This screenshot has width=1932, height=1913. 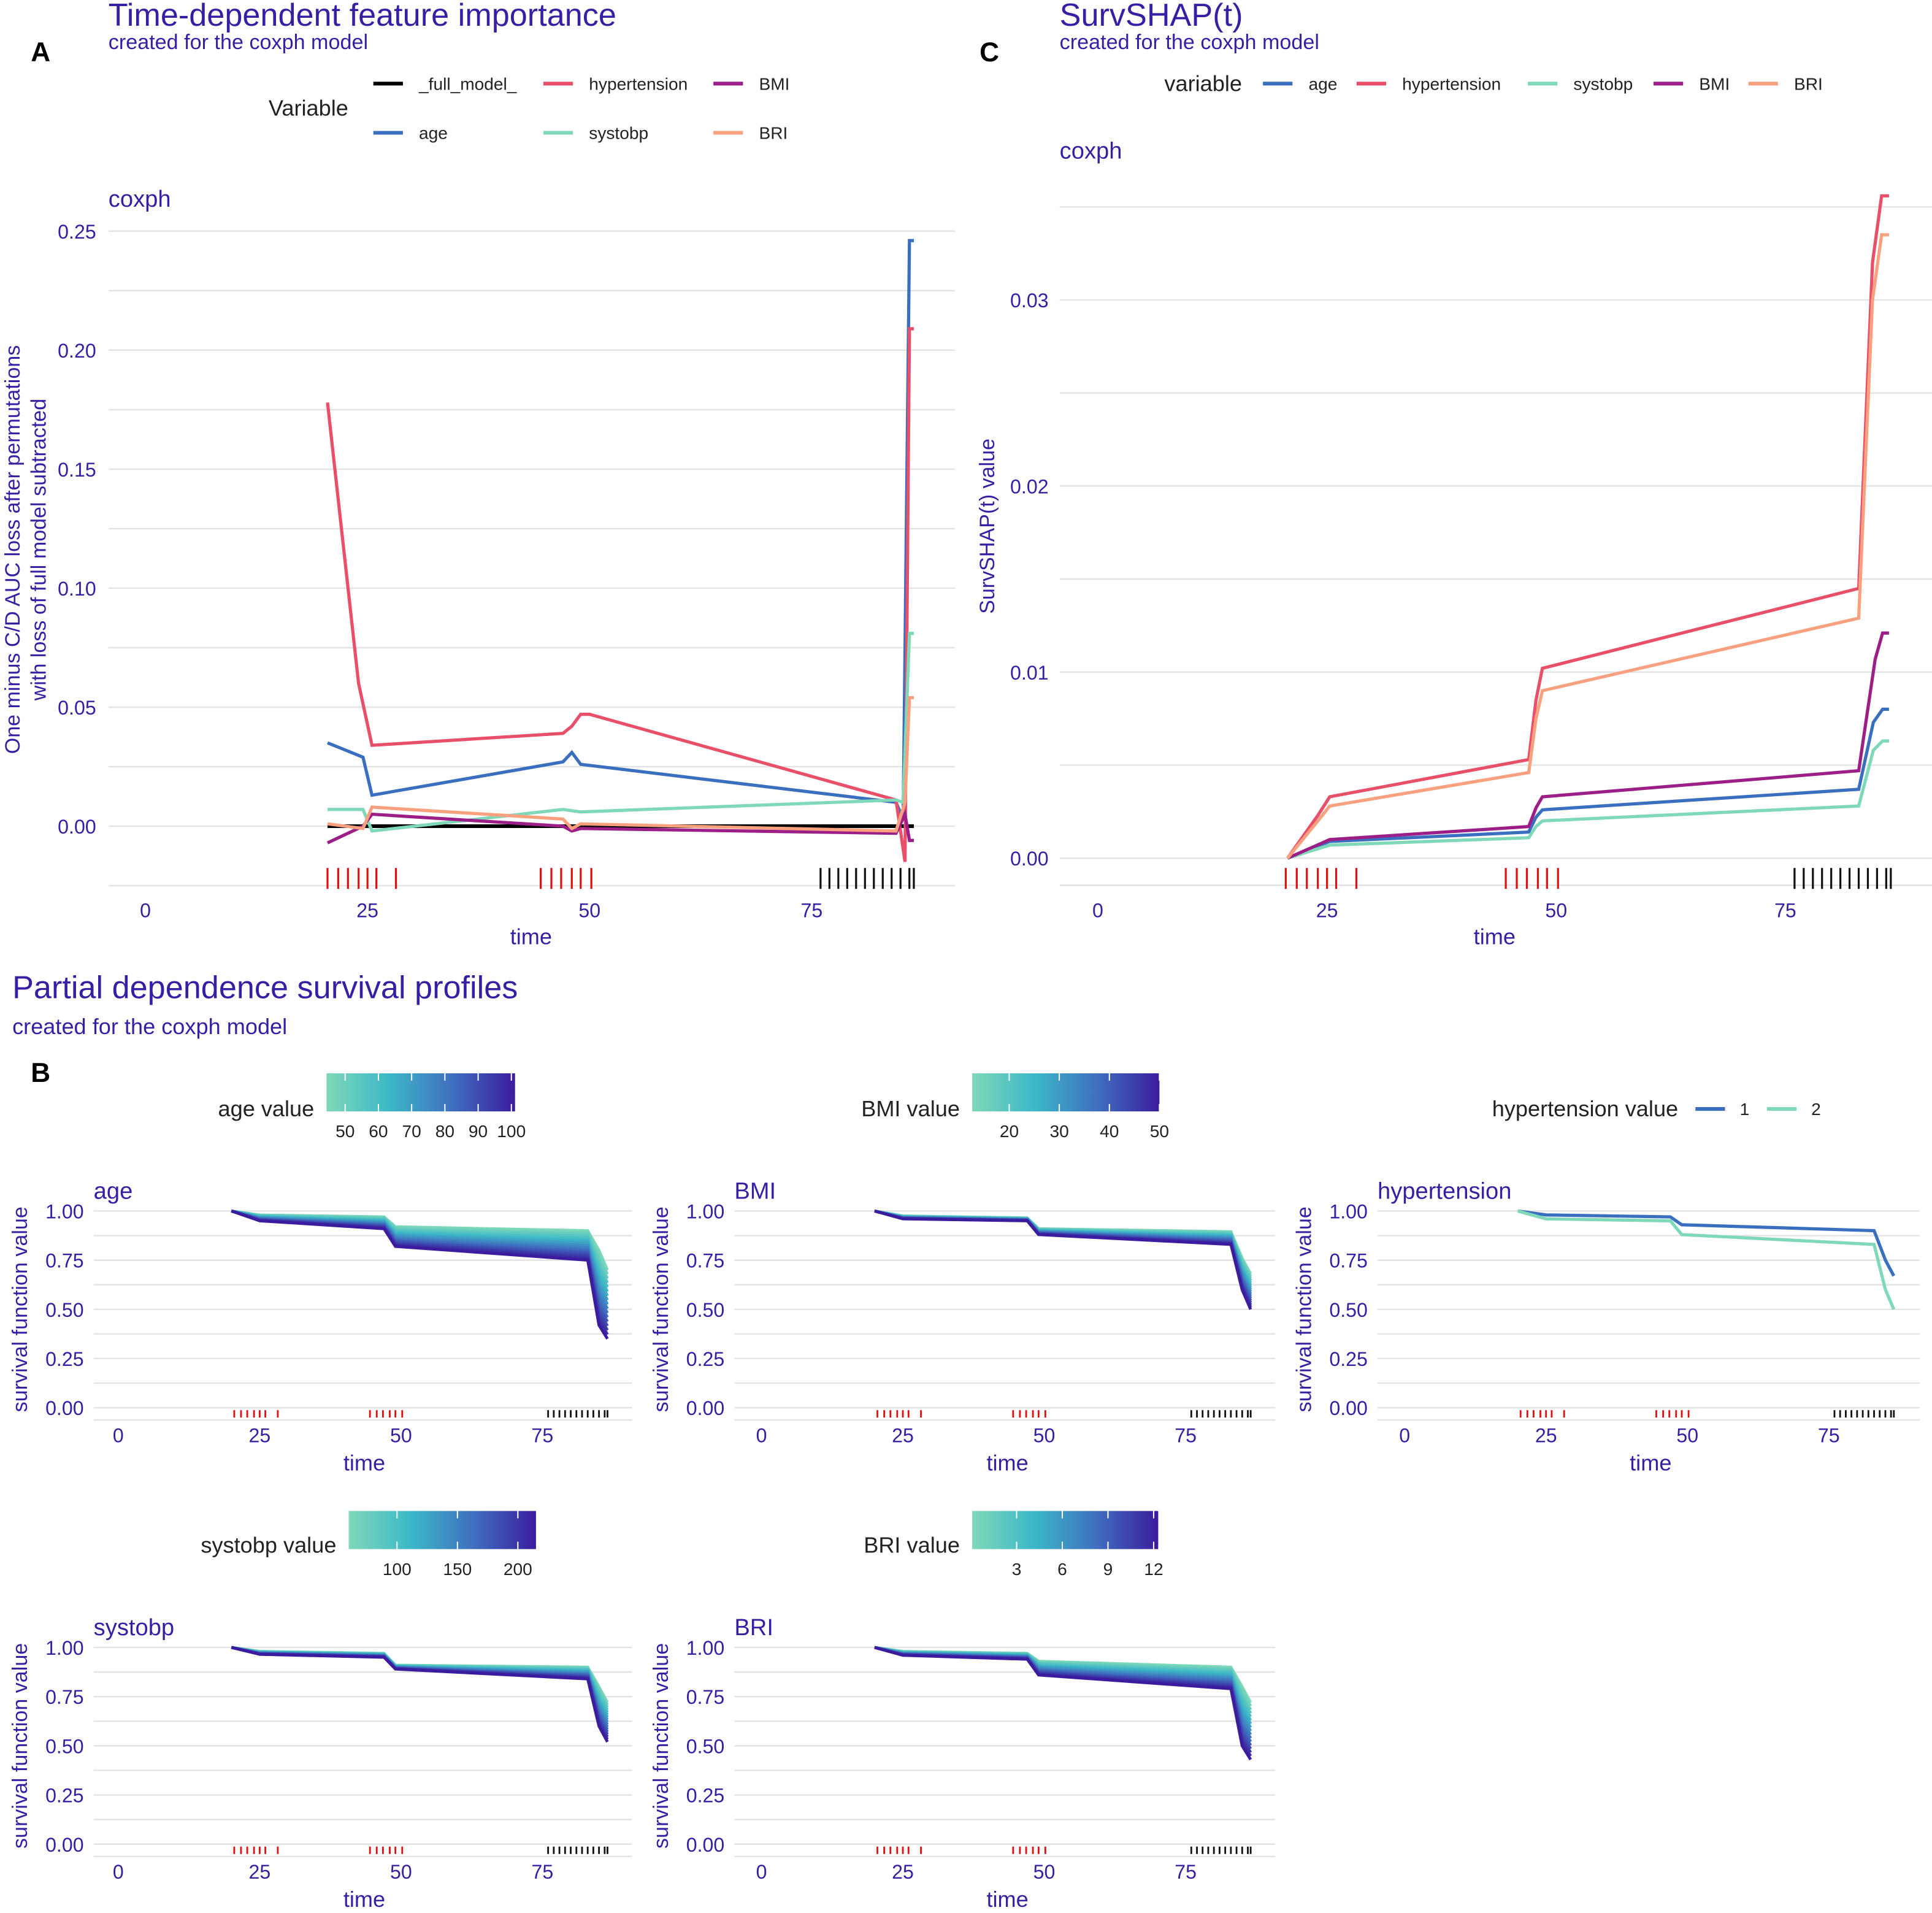 I want to click on colorbar-tick-label: 90, so click(x=478, y=1131).